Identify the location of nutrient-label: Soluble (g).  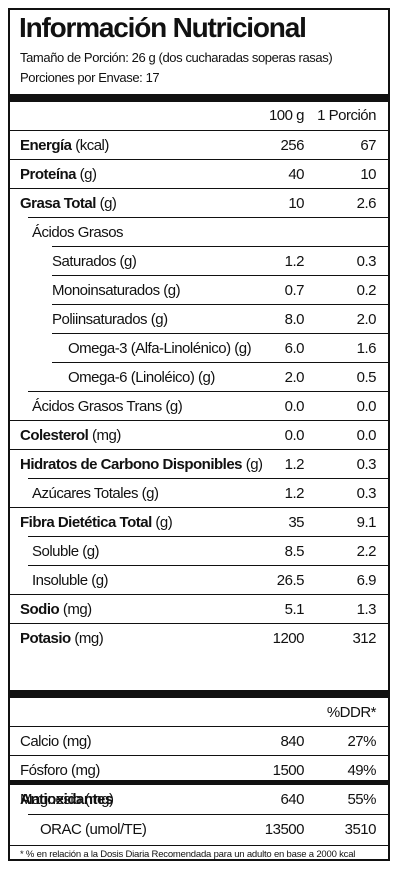
(66, 551).